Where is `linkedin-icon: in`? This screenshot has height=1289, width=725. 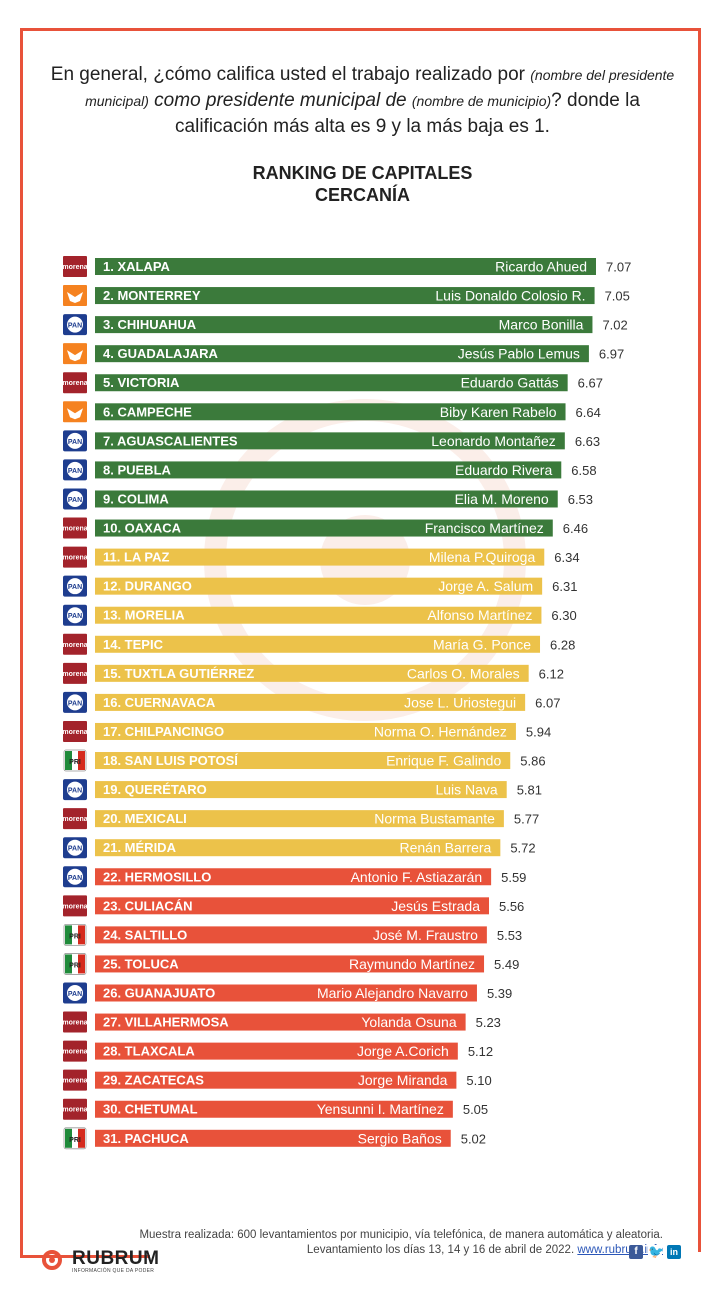 linkedin-icon: in is located at coordinates (674, 1252).